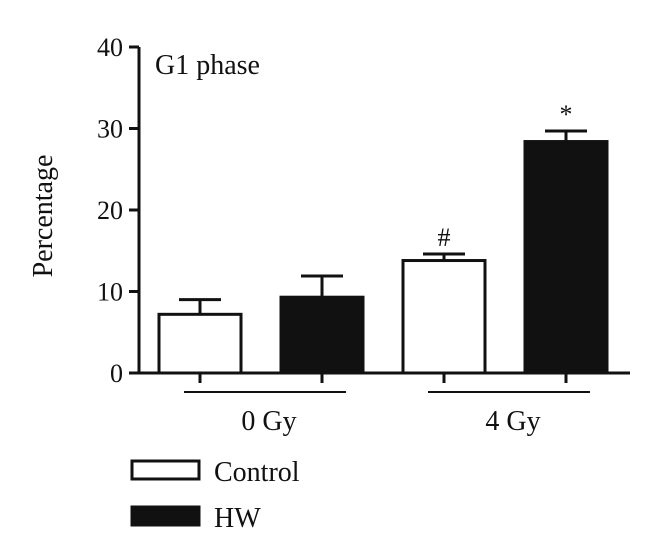 This screenshot has height=559, width=660. Describe the element at coordinates (110, 292) in the screenshot. I see `y-tick-label: 10` at that location.